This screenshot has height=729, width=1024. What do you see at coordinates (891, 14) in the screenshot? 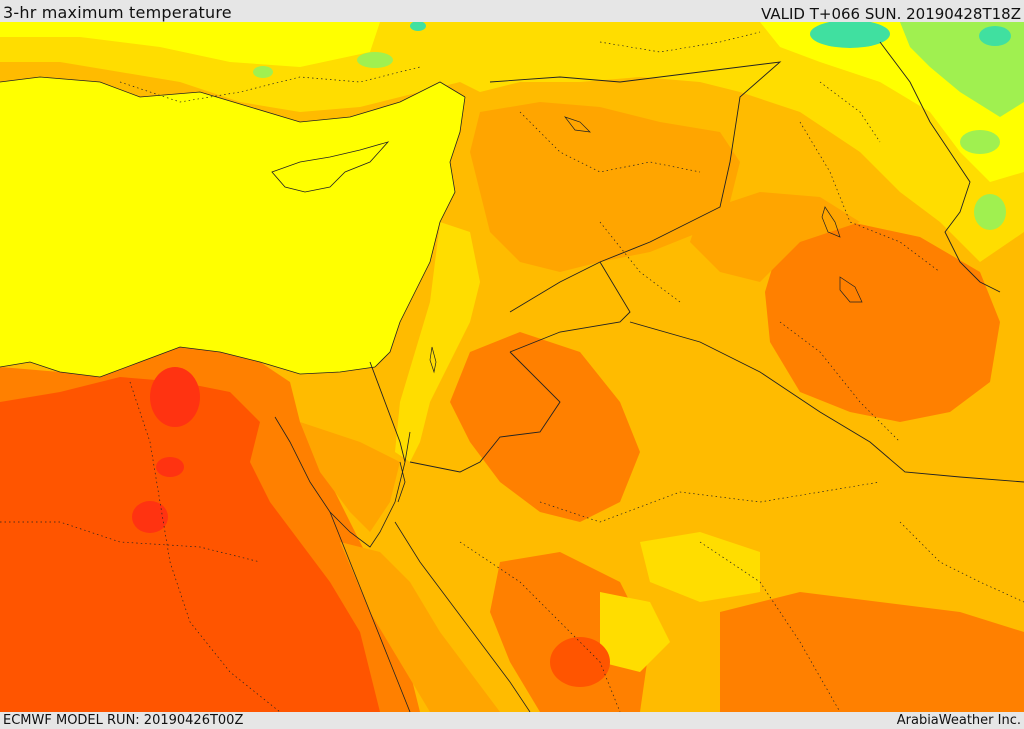
I see `valid-time-label: VALID T+066 SUN. 20190428T18Z` at bounding box center [891, 14].